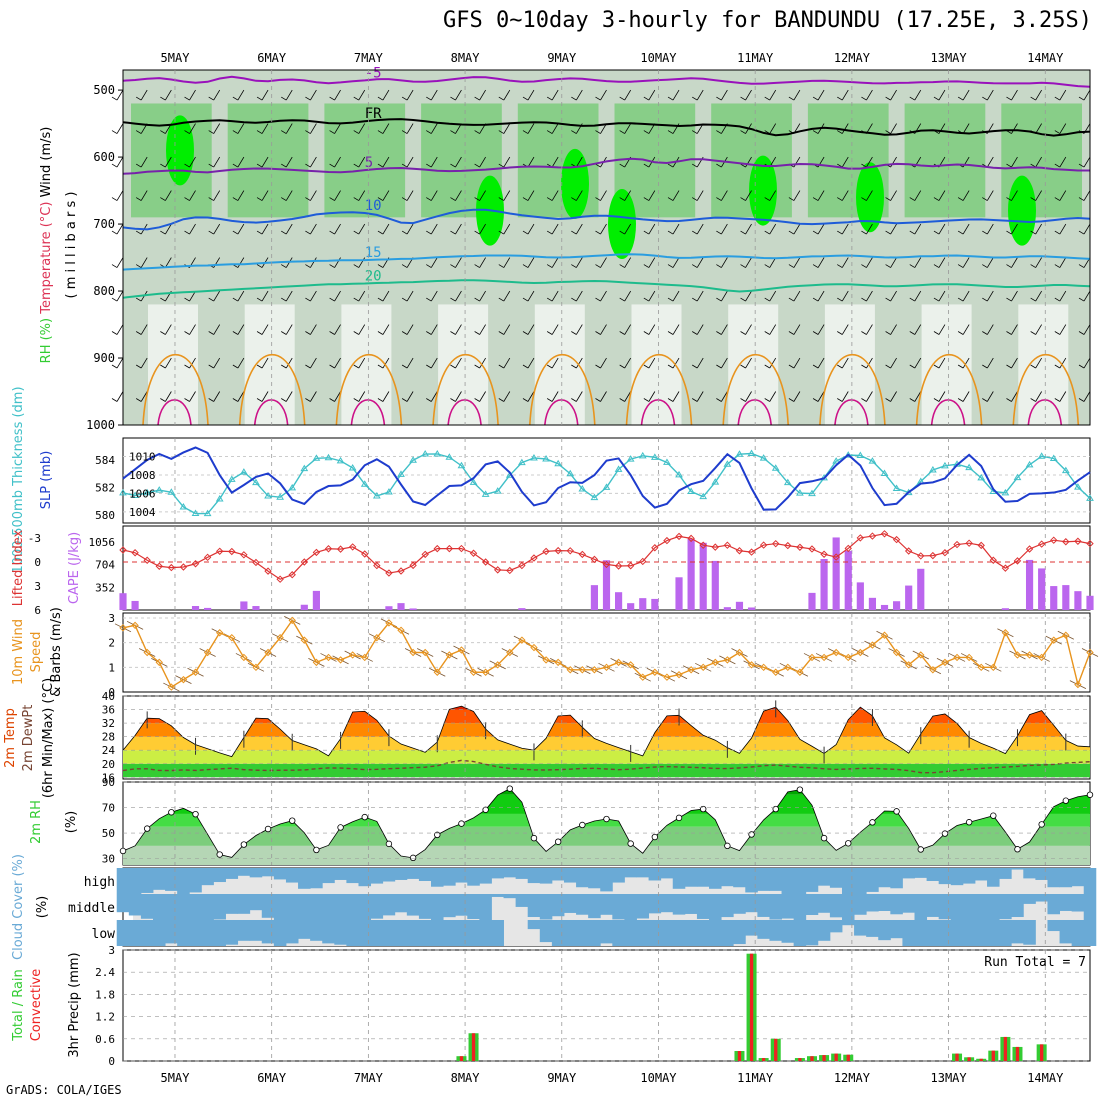 Image resolution: width=1100 pixels, height=1100 pixels. What do you see at coordinates (606, 478) in the screenshot?
I see `slp-line` at bounding box center [606, 478].